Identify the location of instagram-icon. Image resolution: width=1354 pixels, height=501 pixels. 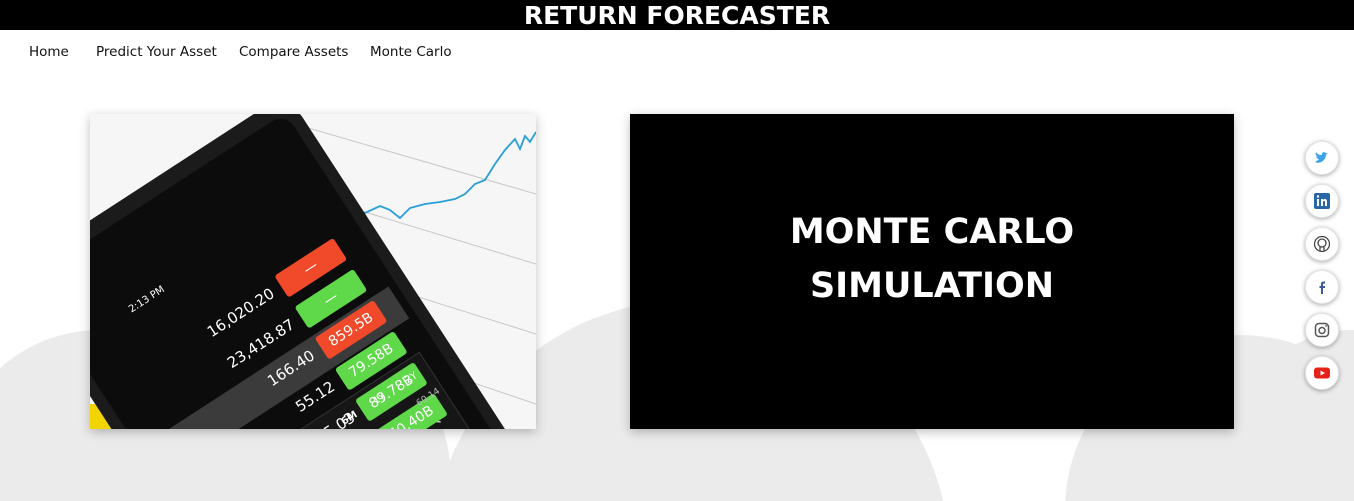
(1322, 330).